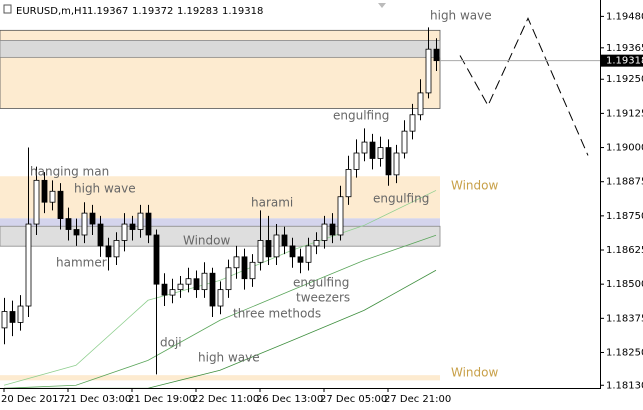 The width and height of the screenshot is (643, 410). Describe the element at coordinates (161, 399) in the screenshot. I see `x-tick-label: 21 Dec 19:00` at that location.